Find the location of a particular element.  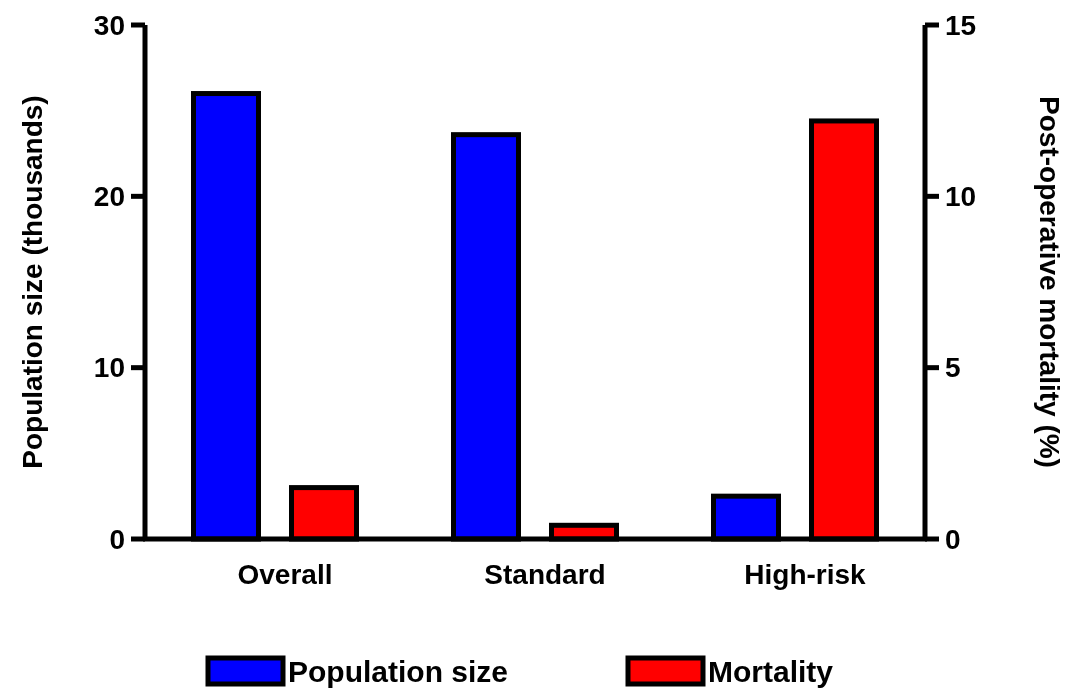

y2-tick-label: 15 is located at coordinates (961, 25).